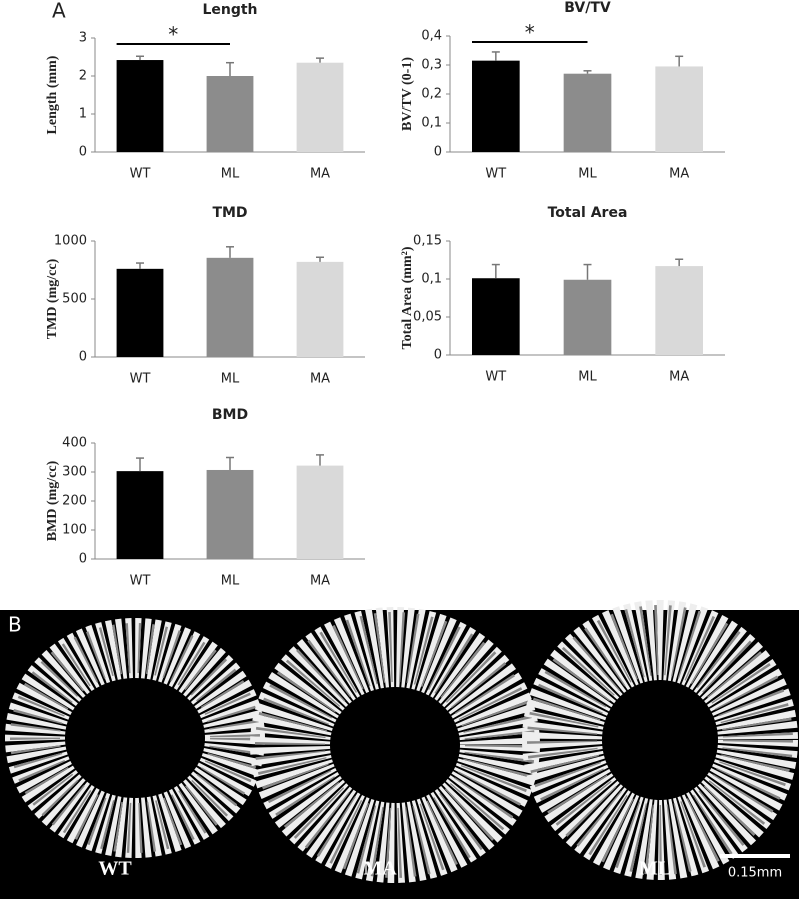 Image resolution: width=799 pixels, height=899 pixels. Describe the element at coordinates (230, 415) in the screenshot. I see `chart-title: BMD` at that location.